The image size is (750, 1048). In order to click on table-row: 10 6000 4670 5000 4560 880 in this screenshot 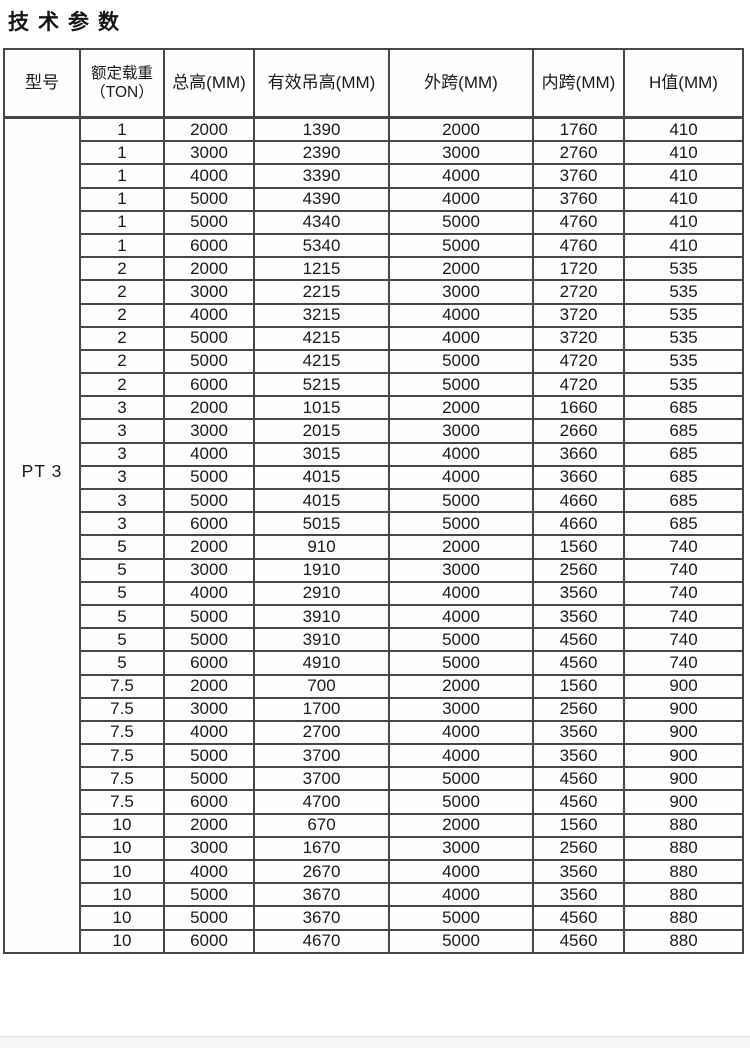, I will do `click(374, 941)`.